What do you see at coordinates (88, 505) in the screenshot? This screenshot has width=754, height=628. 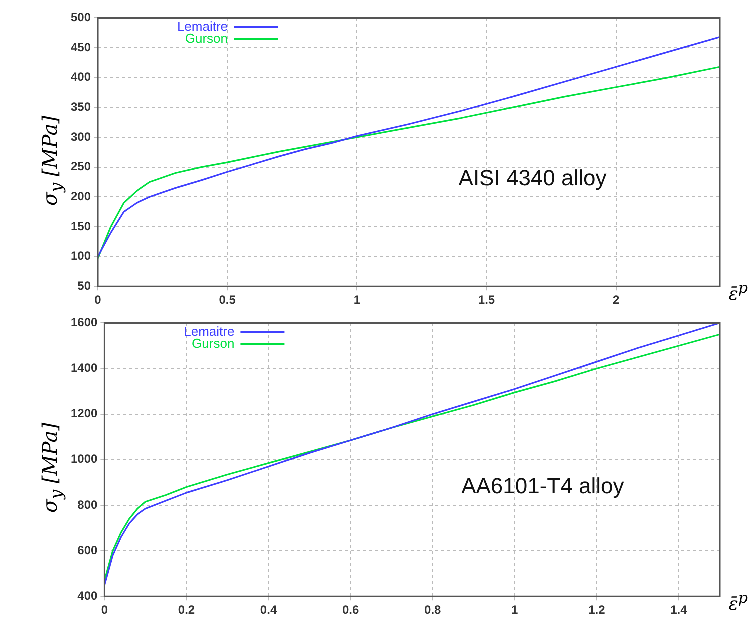 I see `y-tick-label: 800` at bounding box center [88, 505].